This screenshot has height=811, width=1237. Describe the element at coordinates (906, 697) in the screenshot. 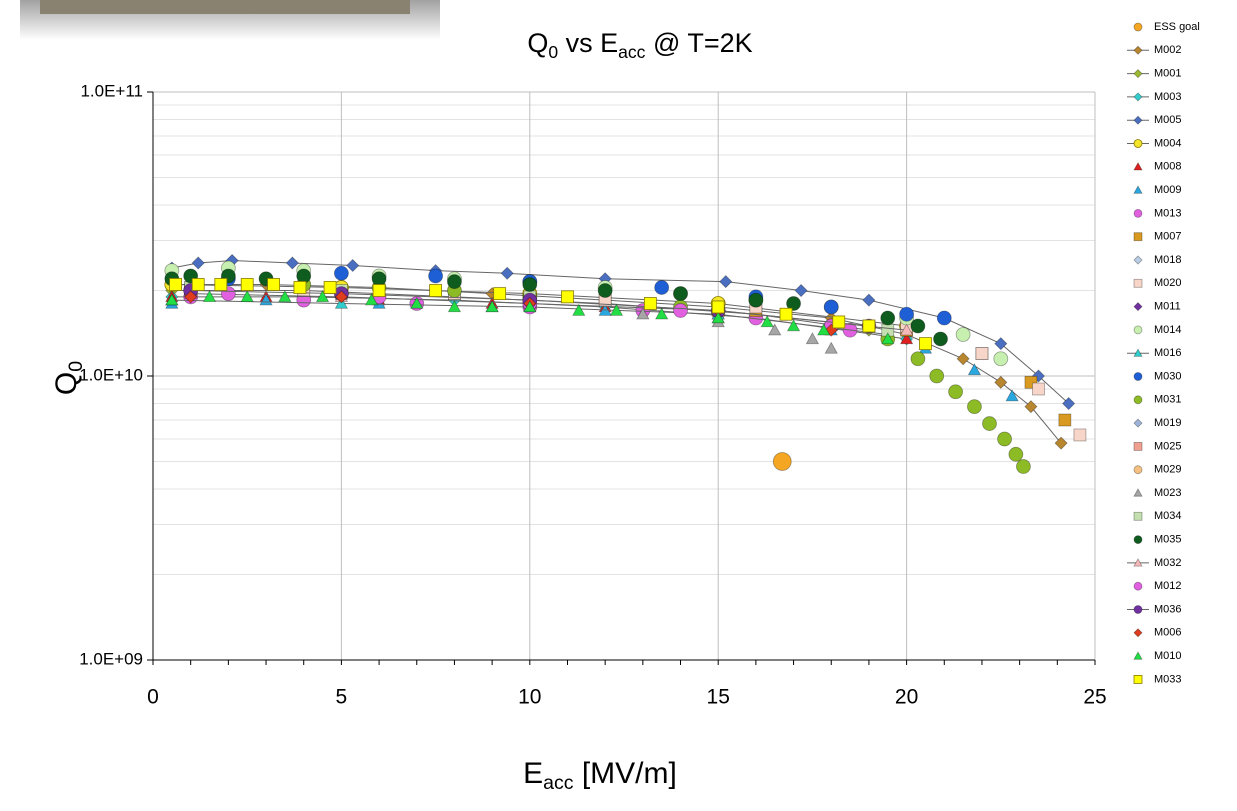

I see `x-tick-label: 20` at that location.